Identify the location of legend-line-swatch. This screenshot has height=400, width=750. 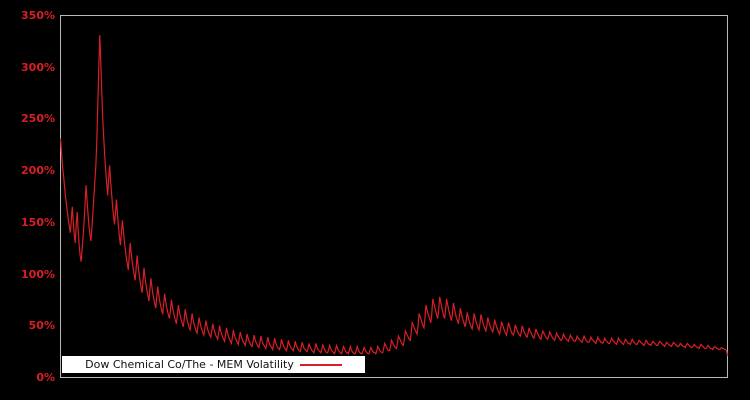
(320, 364).